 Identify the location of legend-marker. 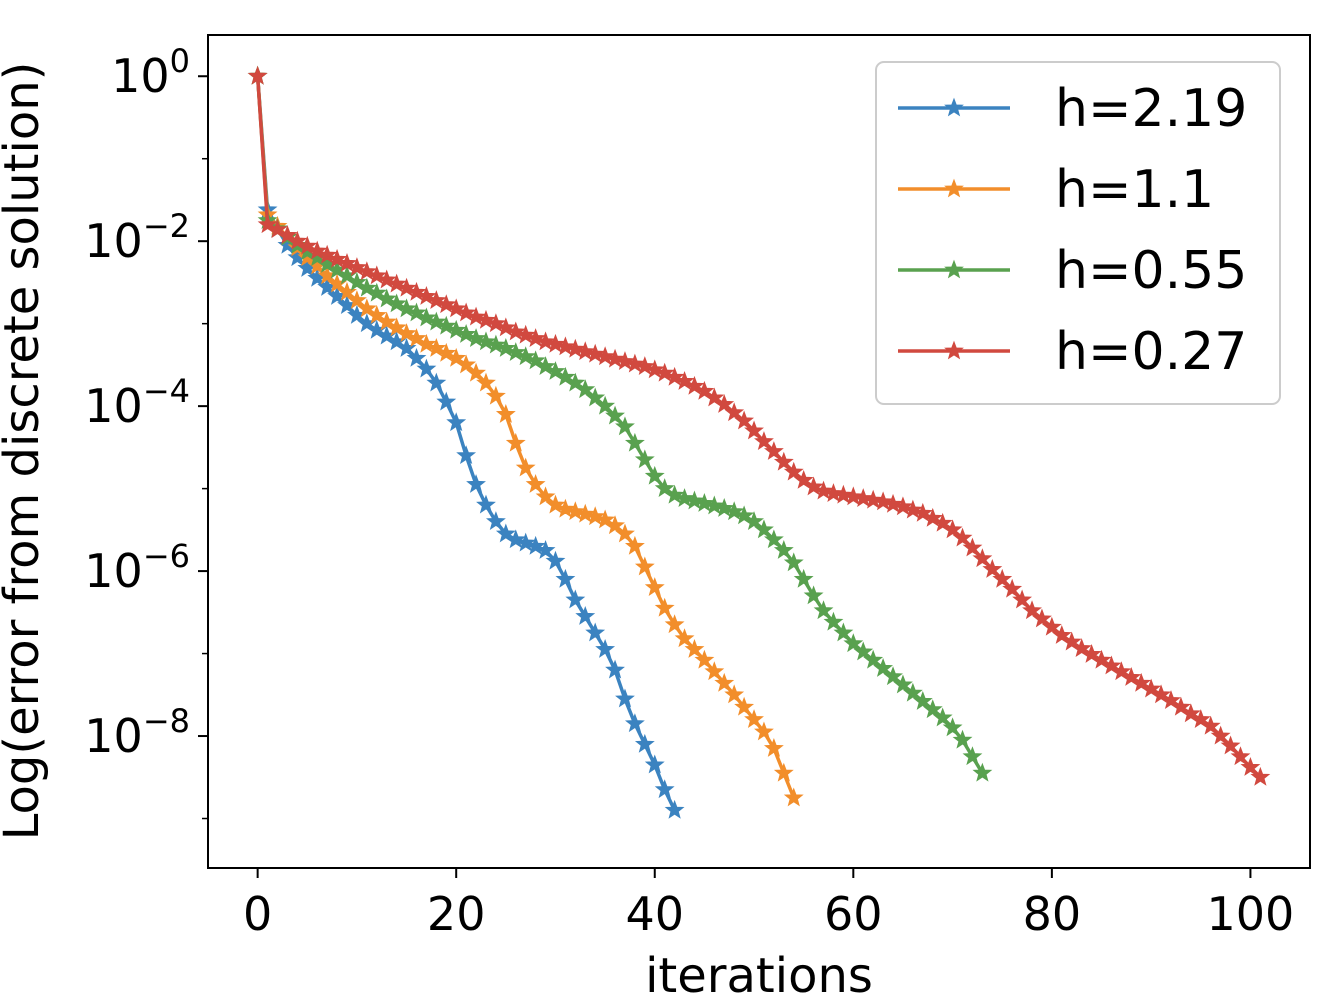
(954, 107).